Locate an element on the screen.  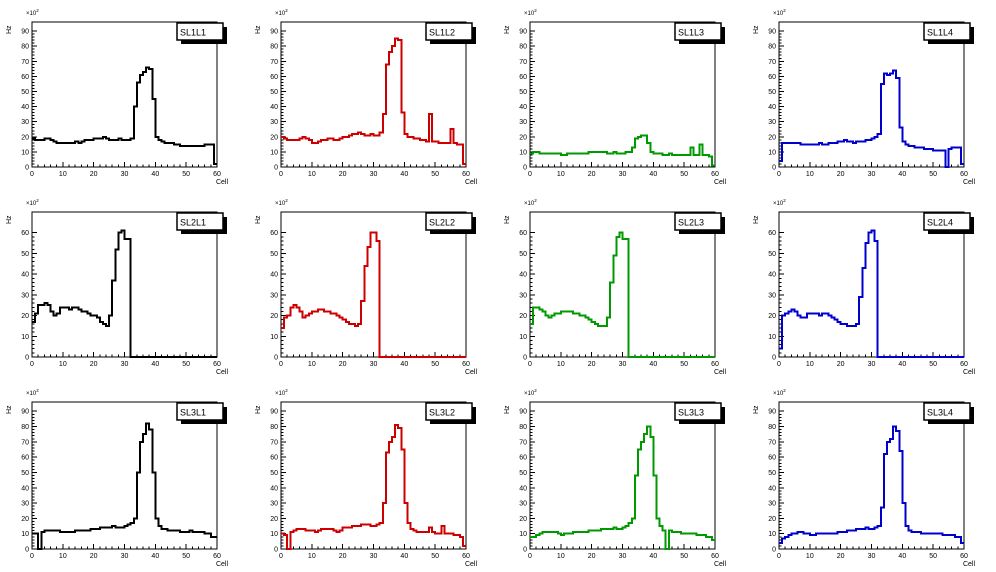
histogram-line-sl3l3 is located at coordinates (622, 487).